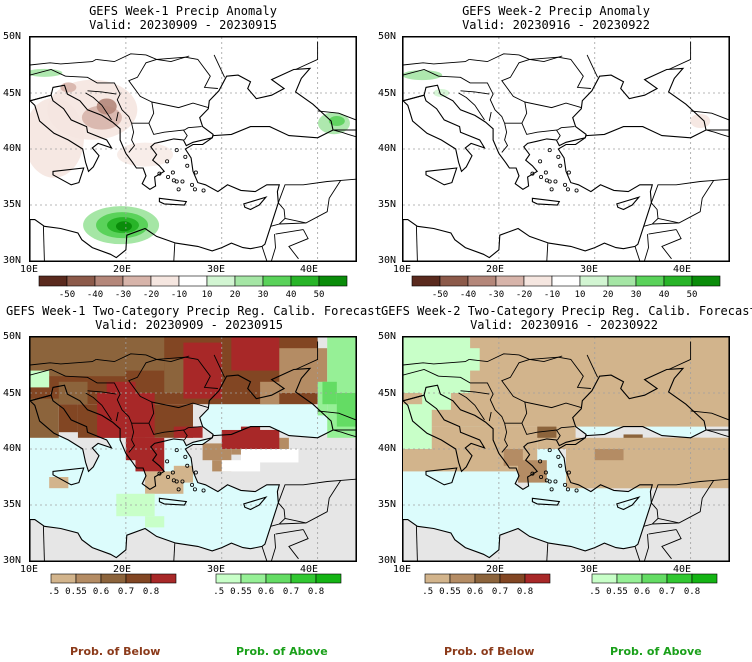 The image size is (752, 662). I want to click on prob-above-colorbar: 0.5 0.55 0.6 0.7 0.8, so click(281, 587).